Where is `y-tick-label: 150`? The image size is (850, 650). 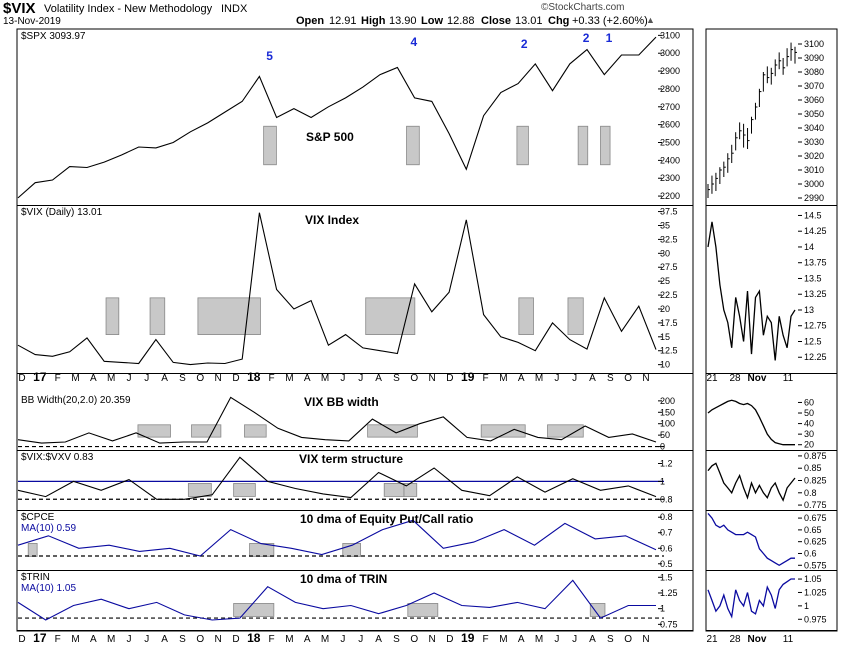
y-tick-label: 150 is located at coordinates (667, 412).